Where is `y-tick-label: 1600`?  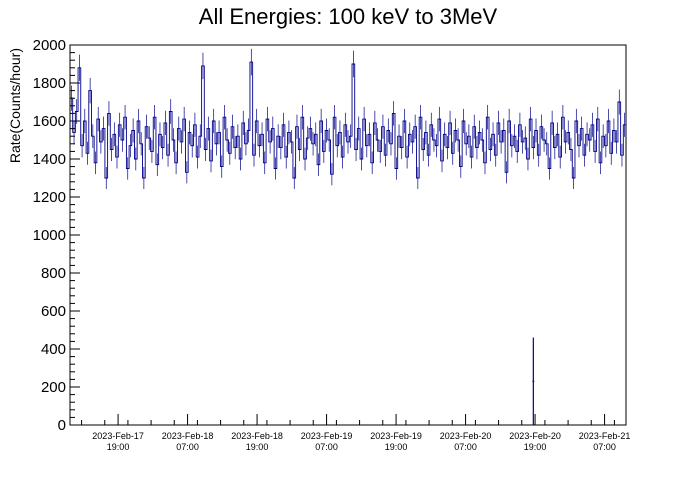 y-tick-label: 1600 is located at coordinates (49, 121).